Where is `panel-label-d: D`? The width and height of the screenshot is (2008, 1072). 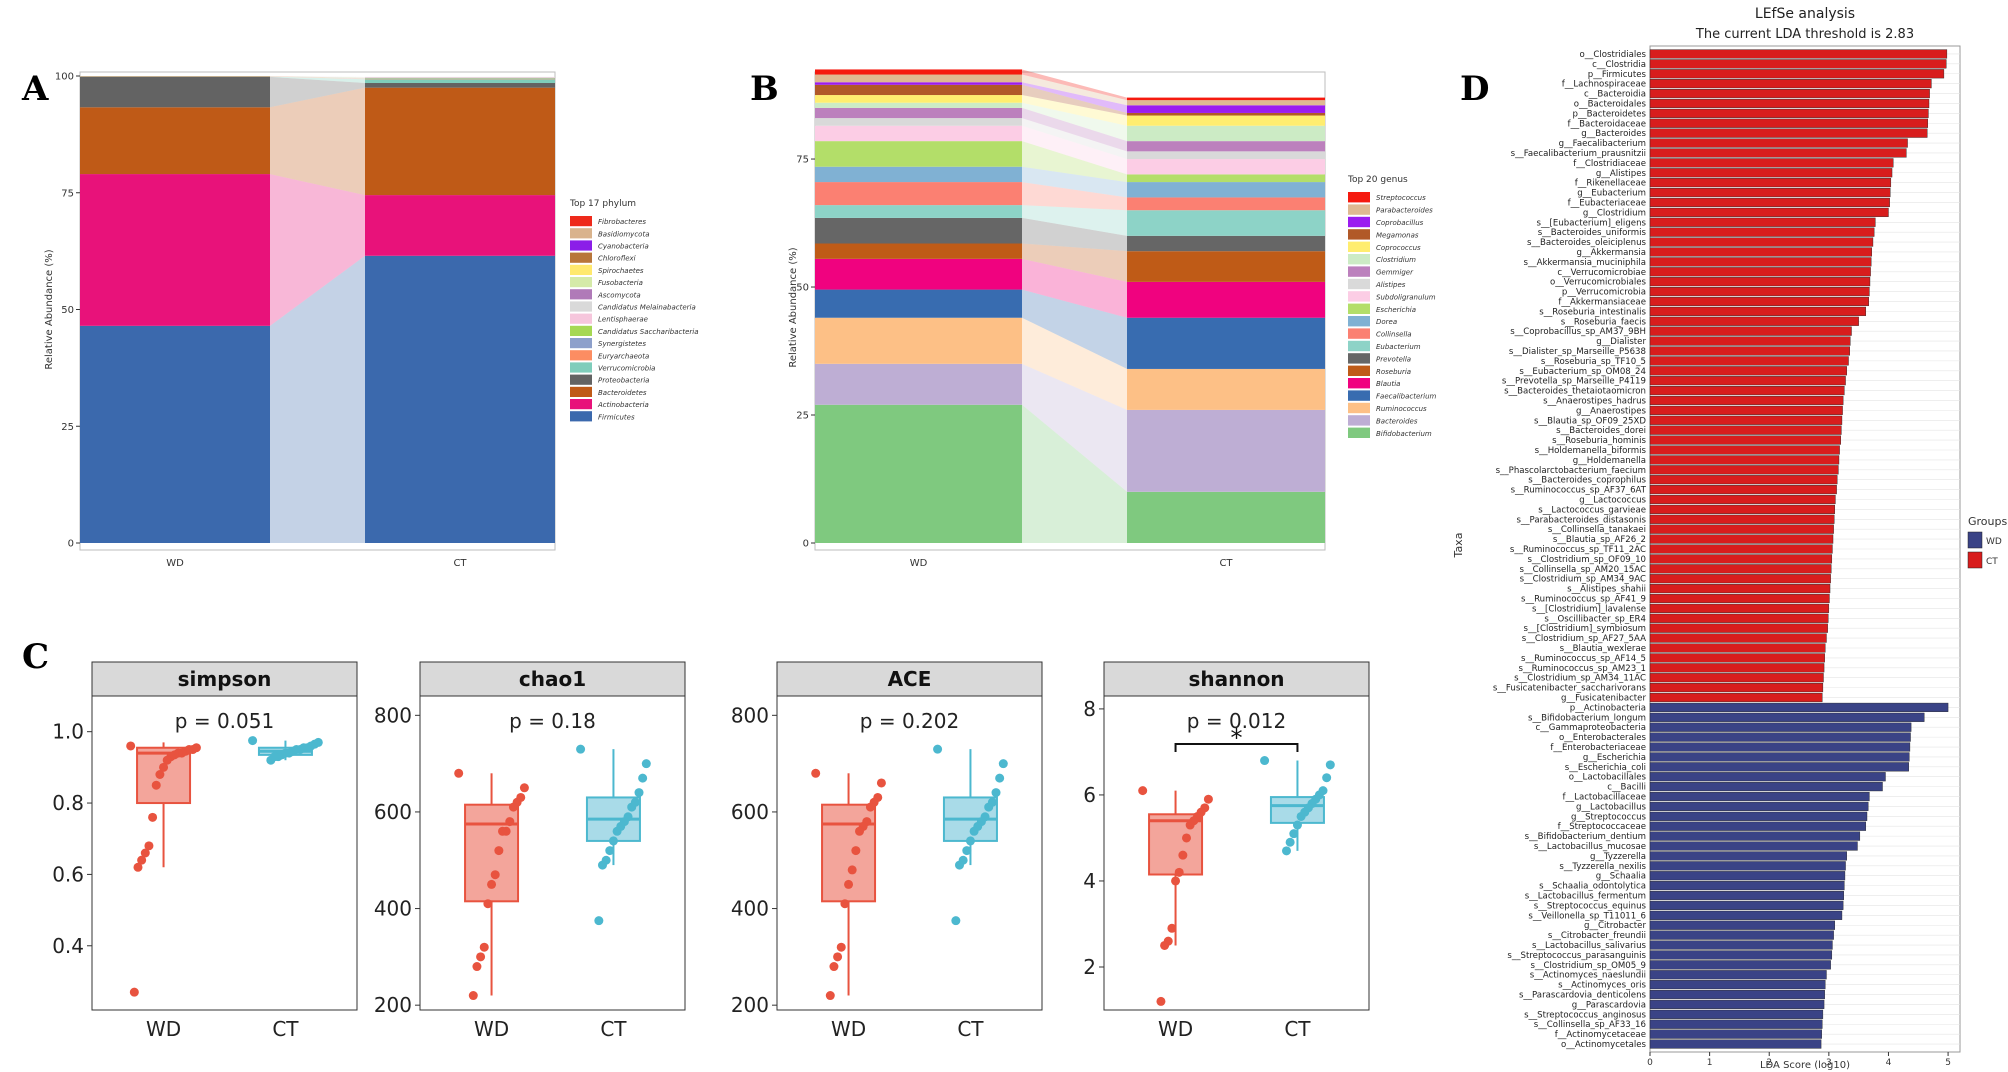 panel-label-d: D is located at coordinates (1474, 89).